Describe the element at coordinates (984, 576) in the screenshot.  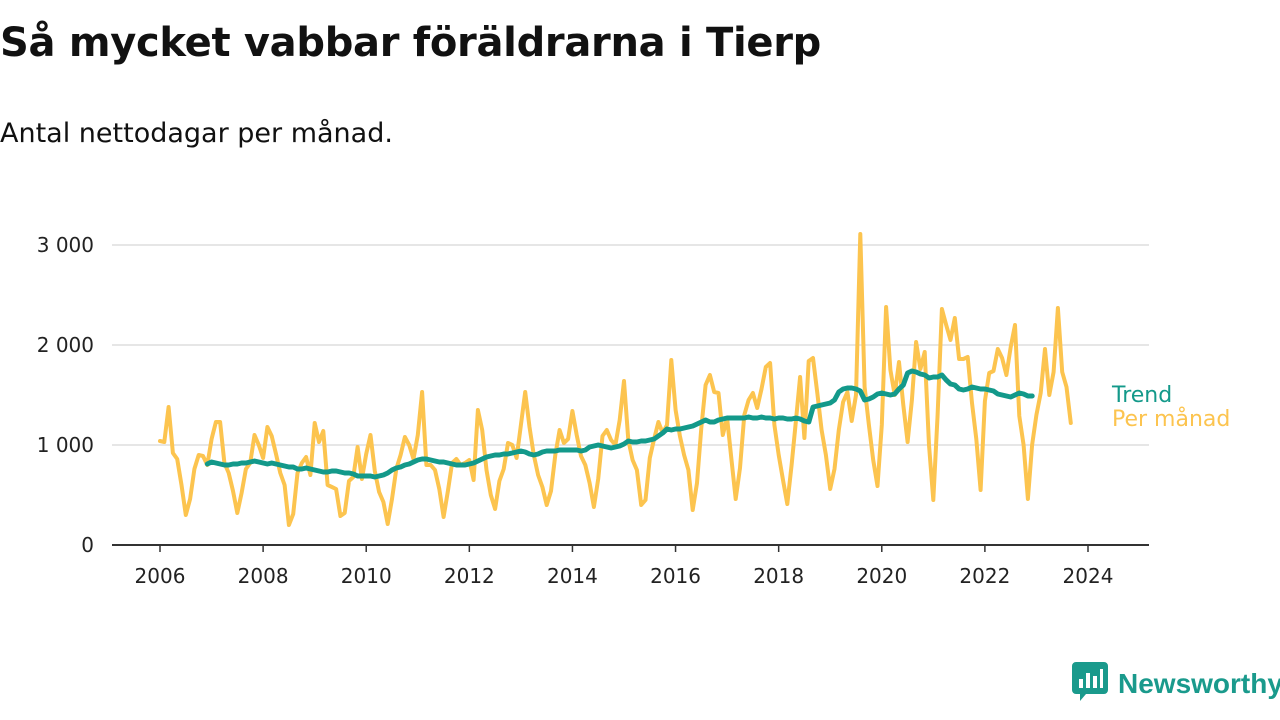
I see `x-tick-label: 2022` at that location.